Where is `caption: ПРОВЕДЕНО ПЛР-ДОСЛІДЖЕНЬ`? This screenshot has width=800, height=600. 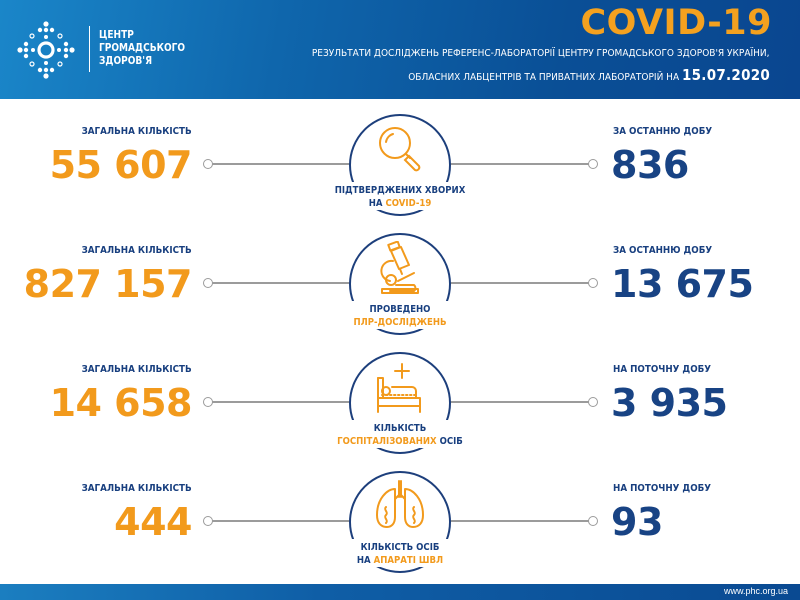
caption: ПРОВЕДЕНО ПЛР-ДОСЛІДЖЕНЬ is located at coordinates (400, 316).